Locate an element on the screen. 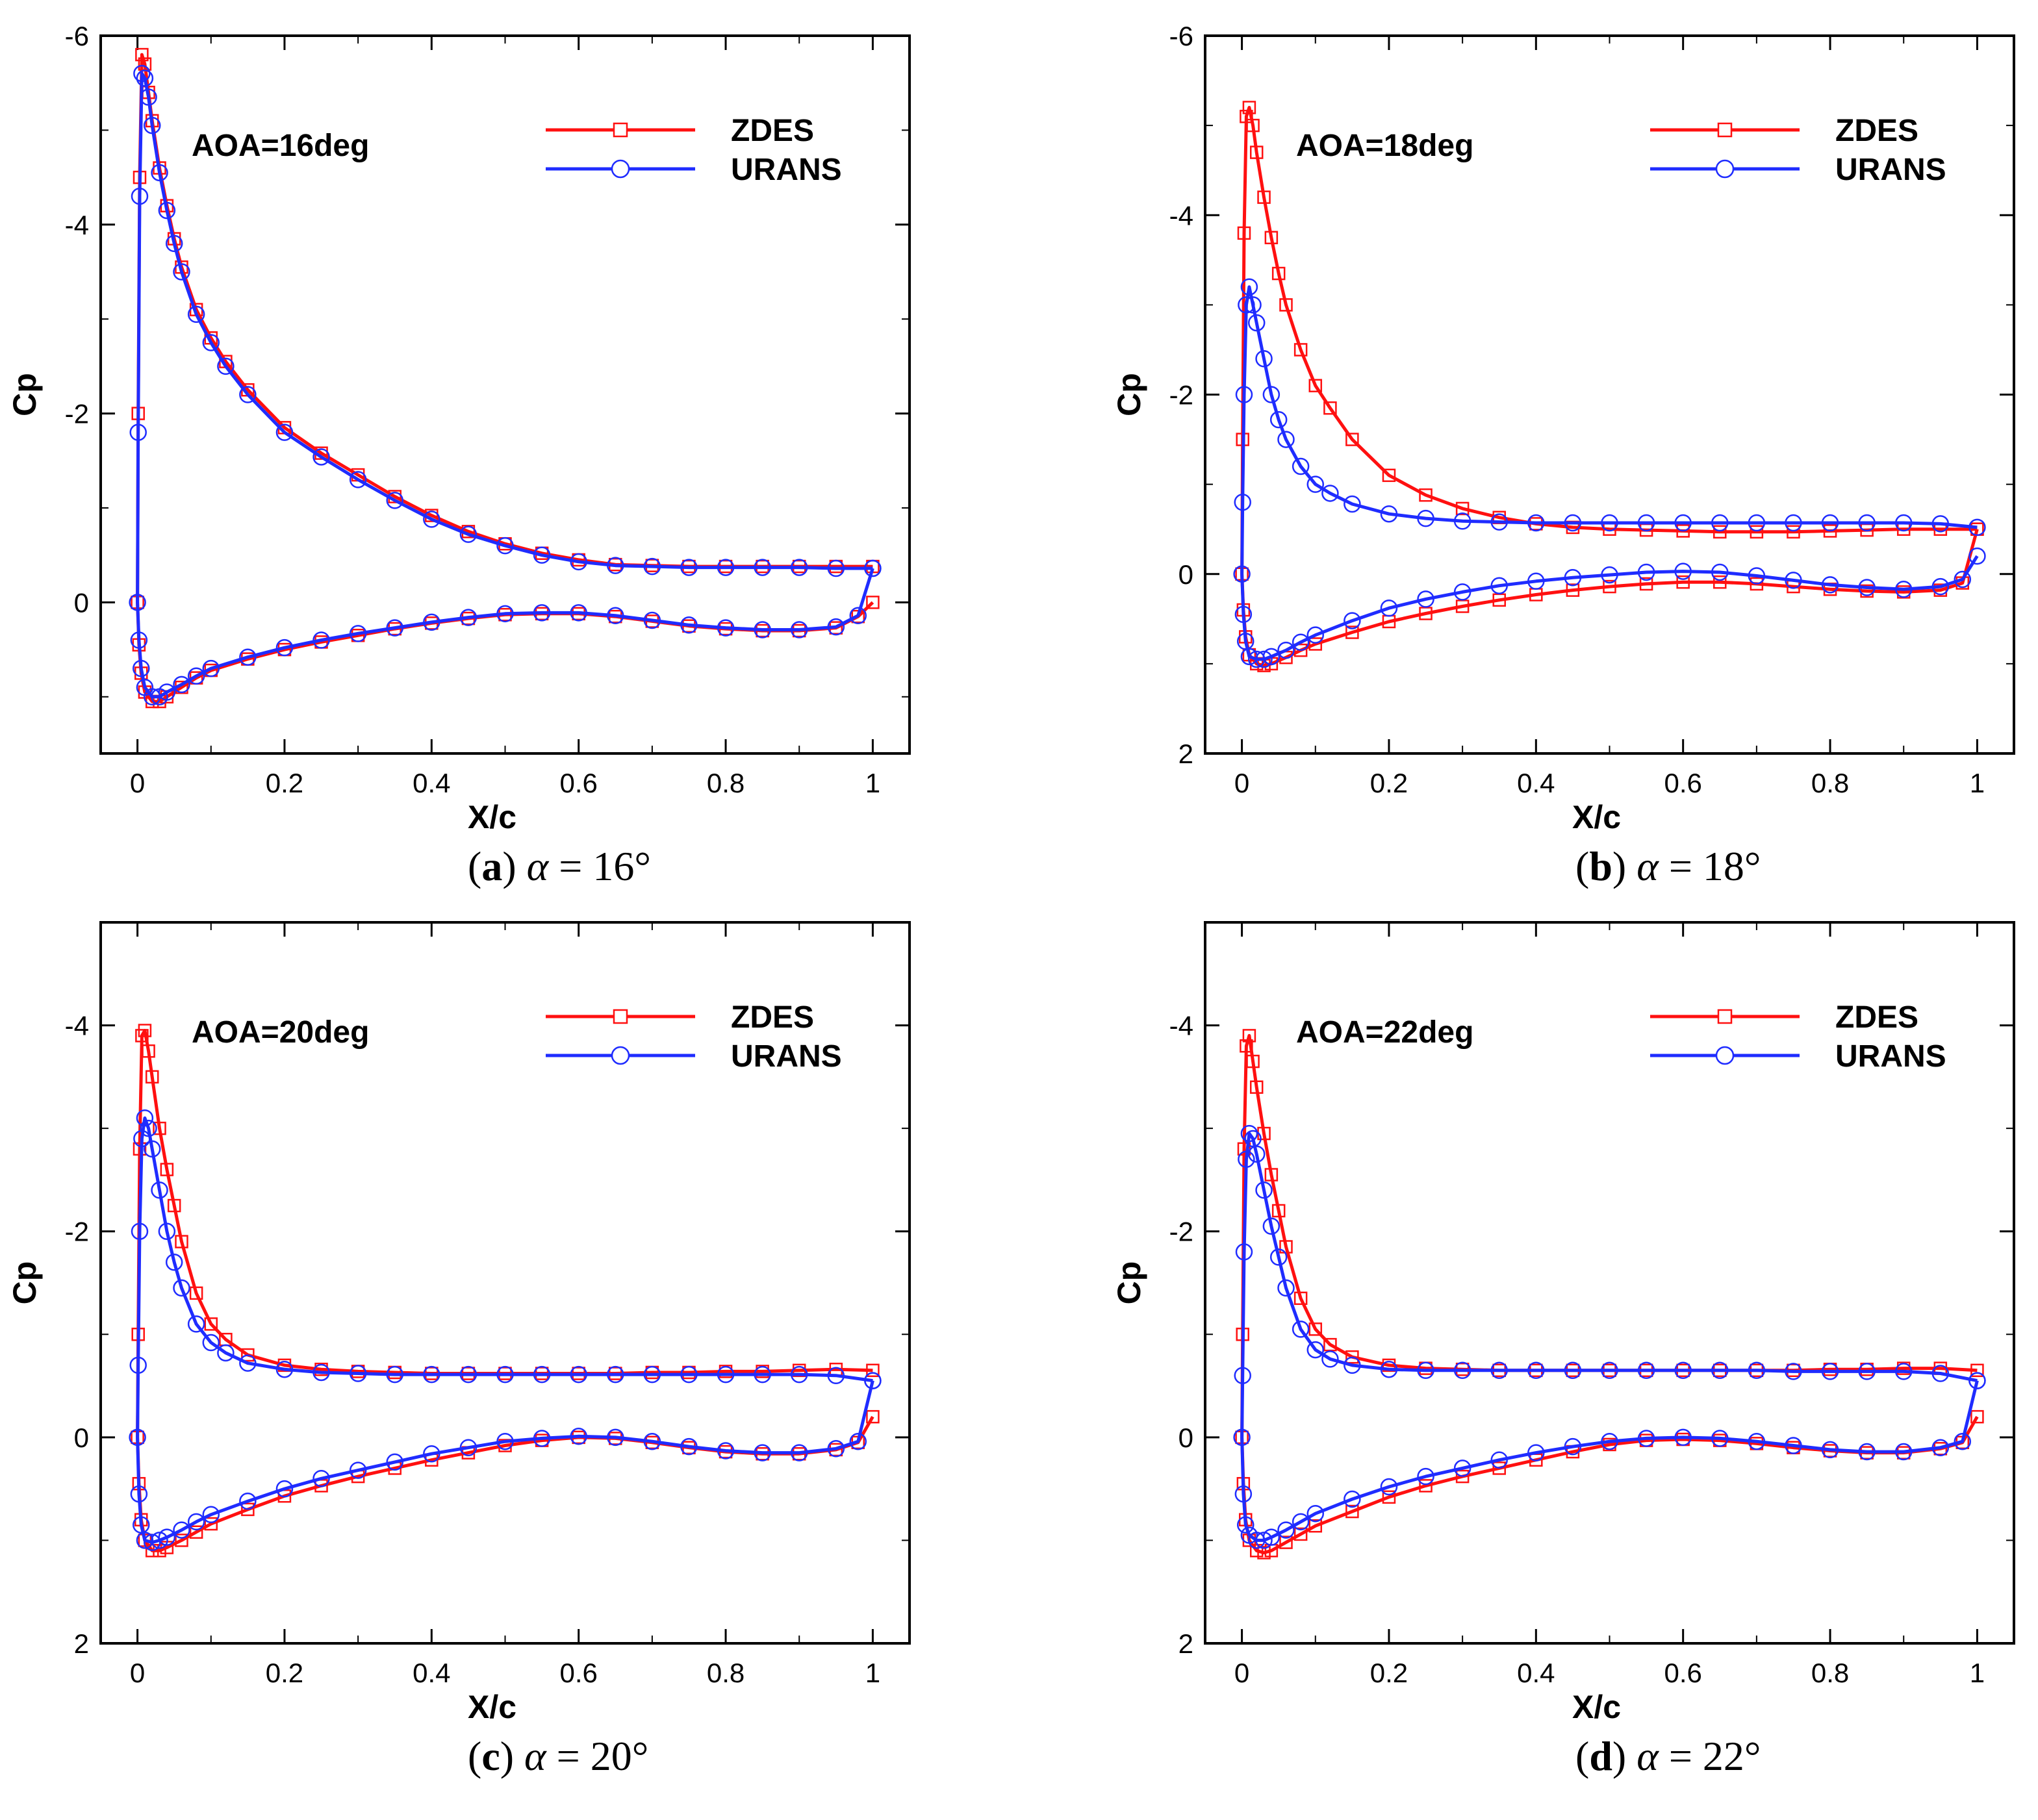  caption-alpha: α is located at coordinates (1648, 866).